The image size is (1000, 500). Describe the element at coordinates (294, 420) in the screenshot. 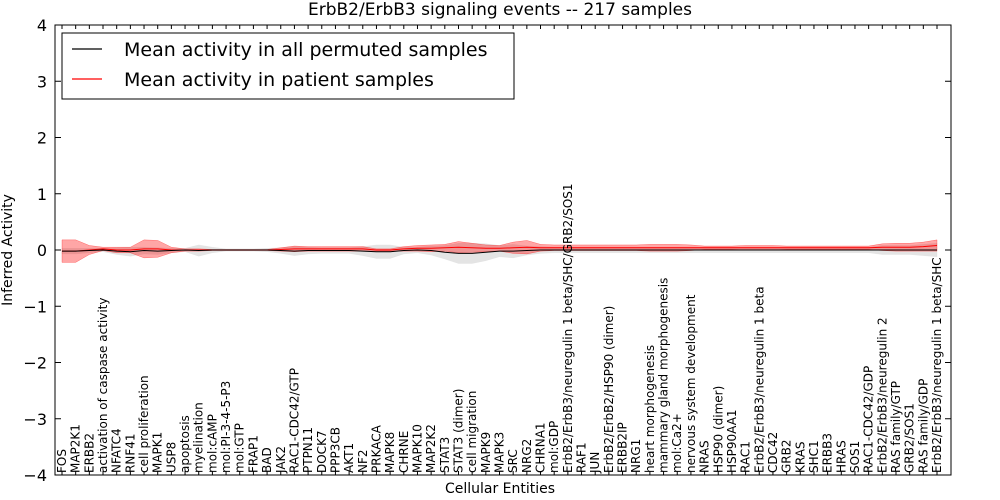

I see `x-tick-label: RAC1-CDC42/GTP` at that location.